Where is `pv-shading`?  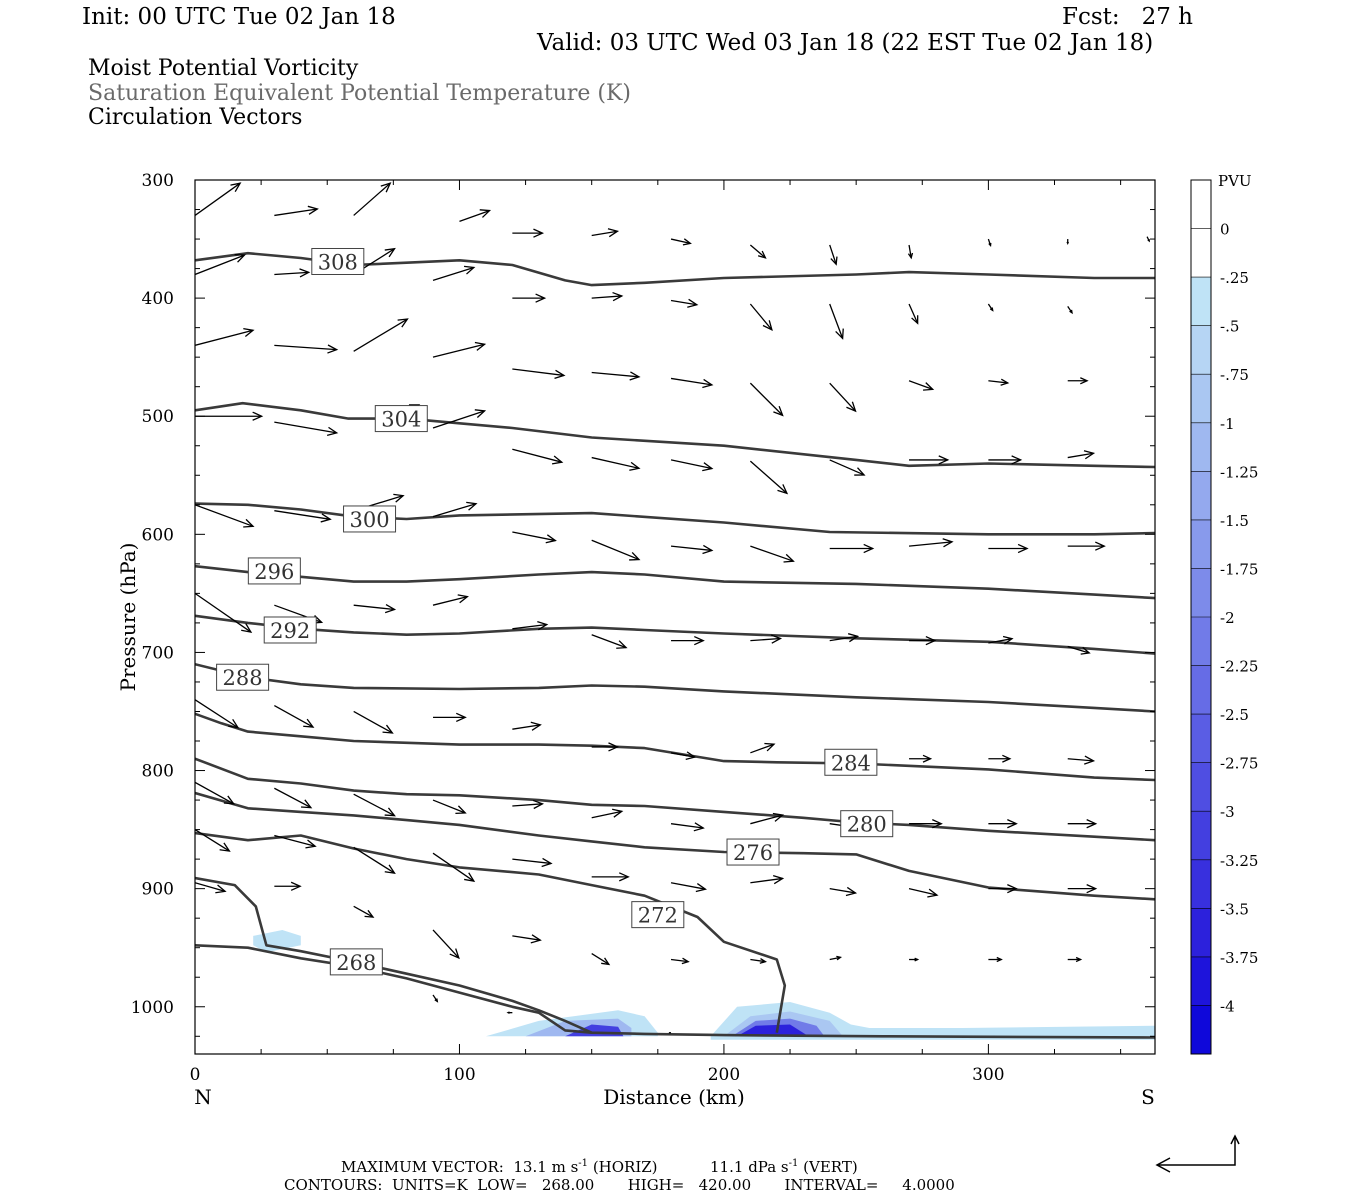
pv-shading is located at coordinates (704, 985).